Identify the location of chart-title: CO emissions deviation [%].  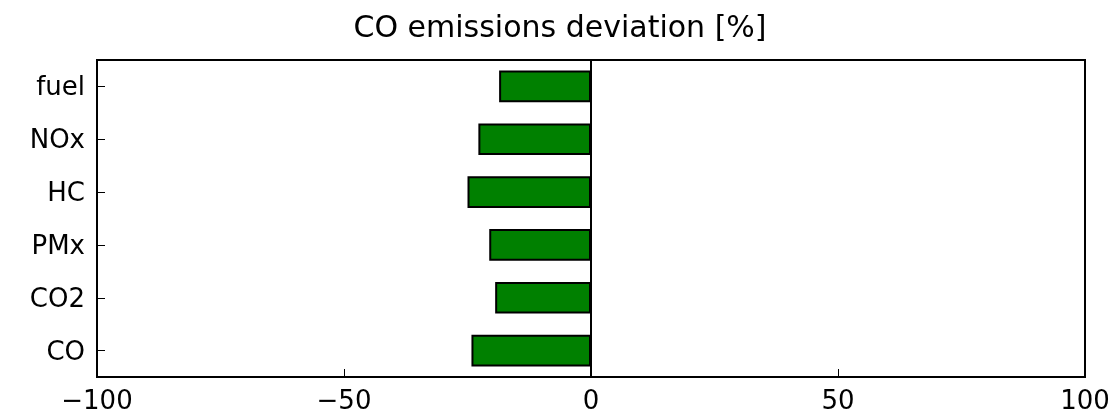
(560, 26).